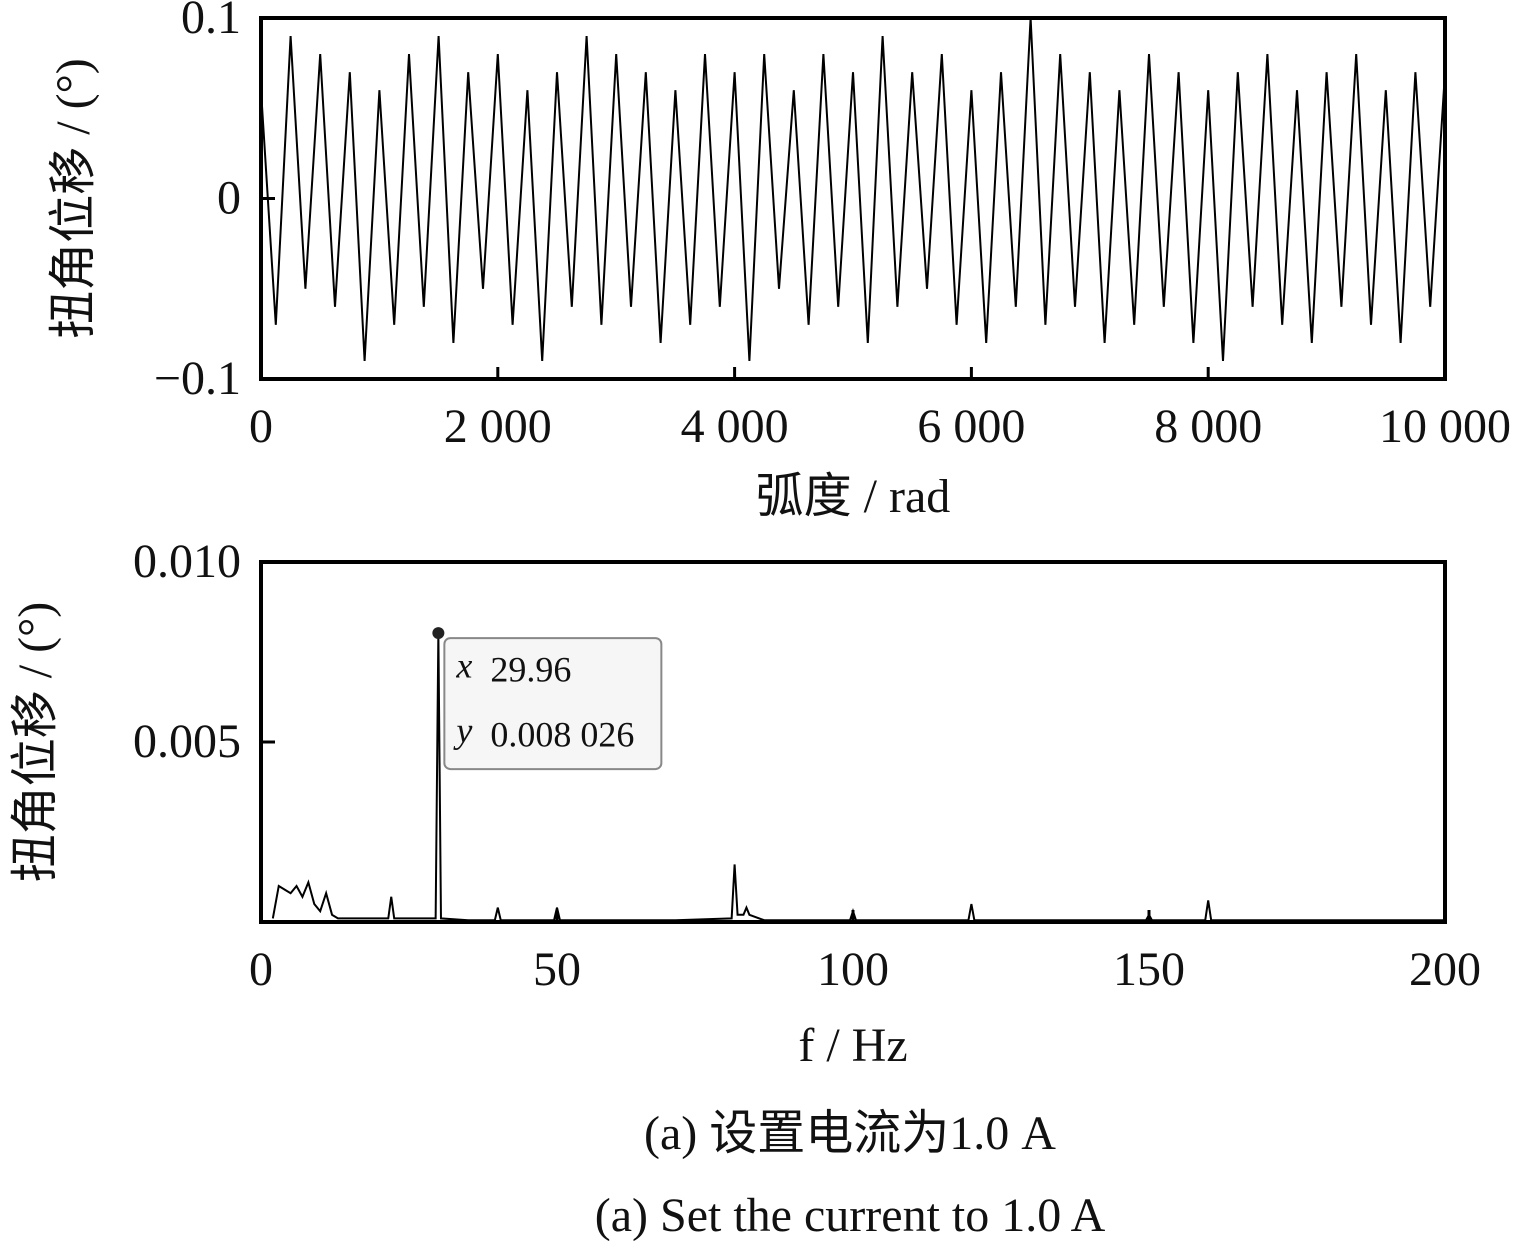 Image resolution: width=1531 pixels, height=1255 pixels. Describe the element at coordinates (463, 665) in the screenshot. I see `datatip-x-name: x` at that location.